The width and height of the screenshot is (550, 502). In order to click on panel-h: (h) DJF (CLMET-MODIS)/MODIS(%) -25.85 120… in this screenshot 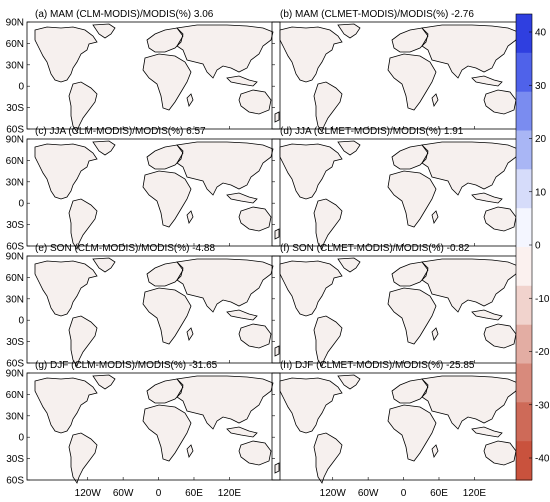, I will do `click(398, 429)`.